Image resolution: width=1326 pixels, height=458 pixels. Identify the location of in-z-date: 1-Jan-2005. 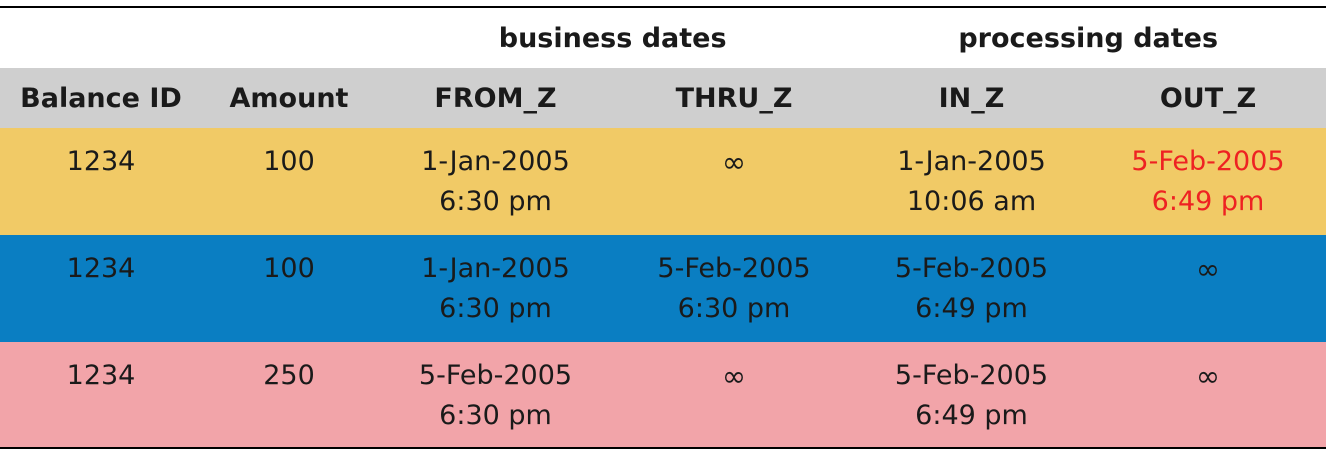
(971, 161).